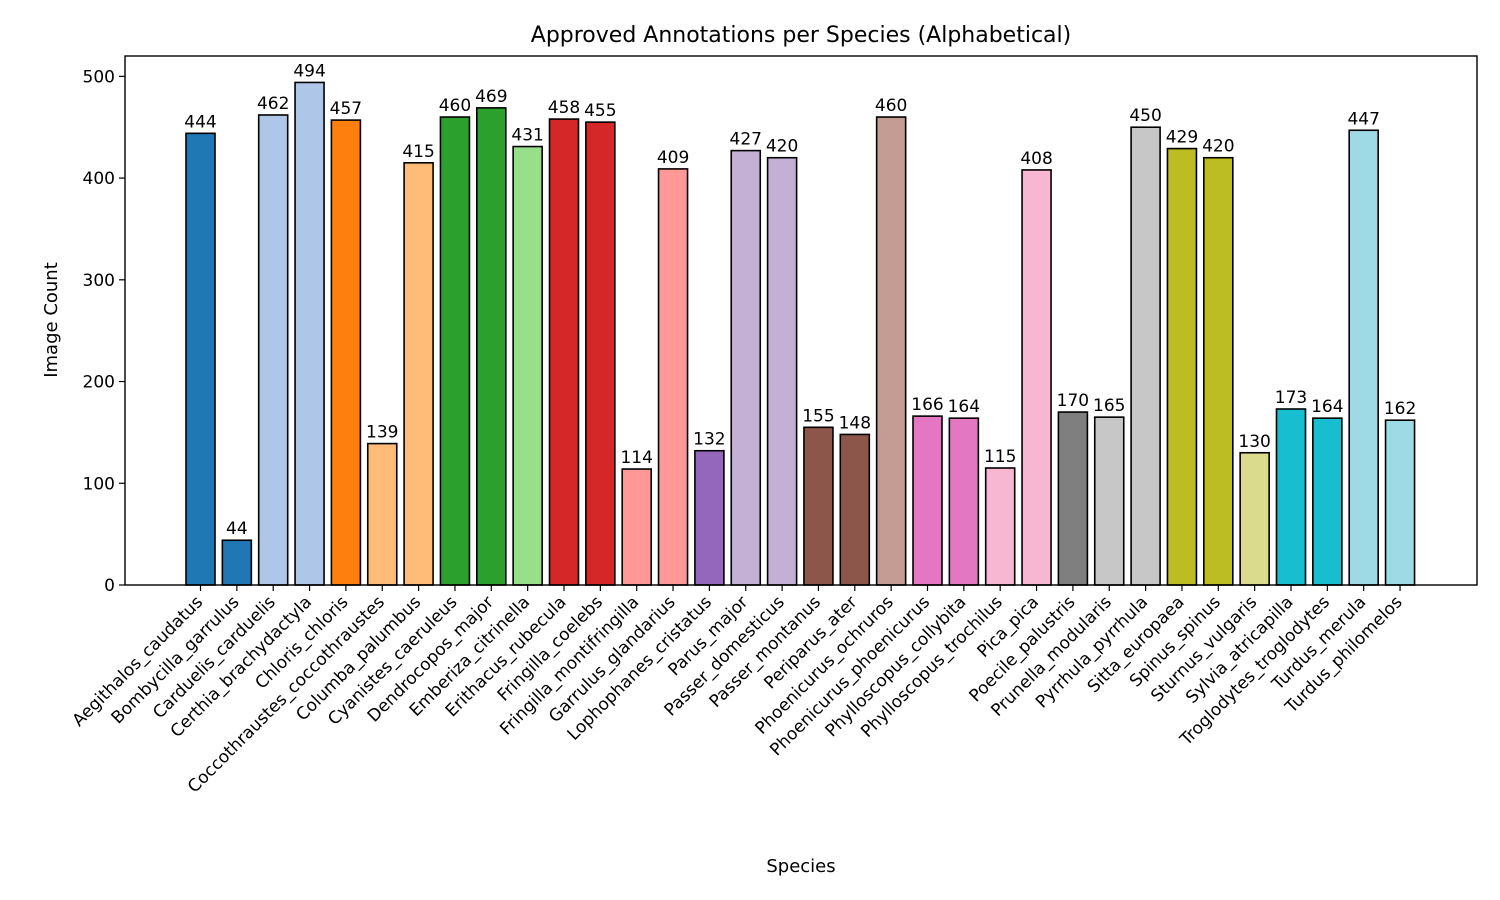 The height and width of the screenshot is (900, 1500). What do you see at coordinates (636, 458) in the screenshot?
I see `bar-value-label: 114` at bounding box center [636, 458].